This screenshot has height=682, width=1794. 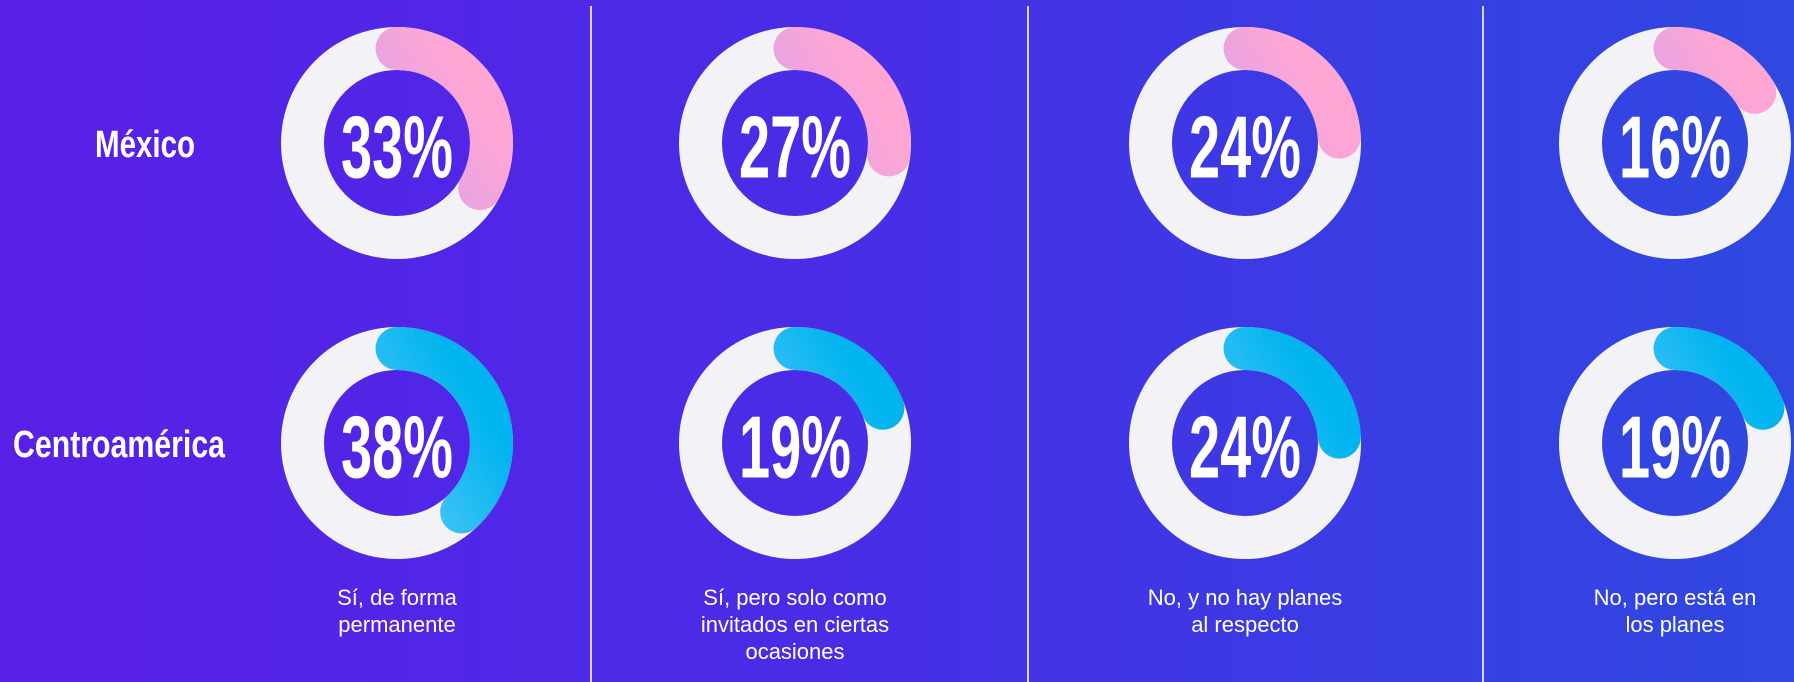 I want to click on category-label: No, pero está en los planes, so click(x=1675, y=611).